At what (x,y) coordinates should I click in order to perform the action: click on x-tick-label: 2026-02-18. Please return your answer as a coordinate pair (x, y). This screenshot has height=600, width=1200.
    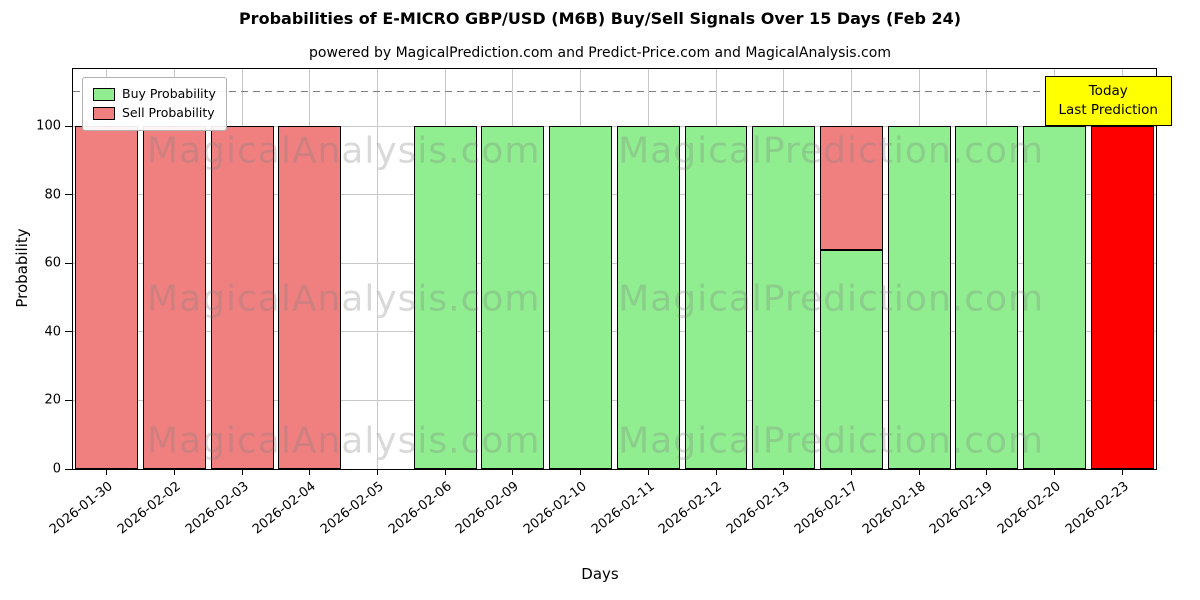
    Looking at the image, I should click on (894, 508).